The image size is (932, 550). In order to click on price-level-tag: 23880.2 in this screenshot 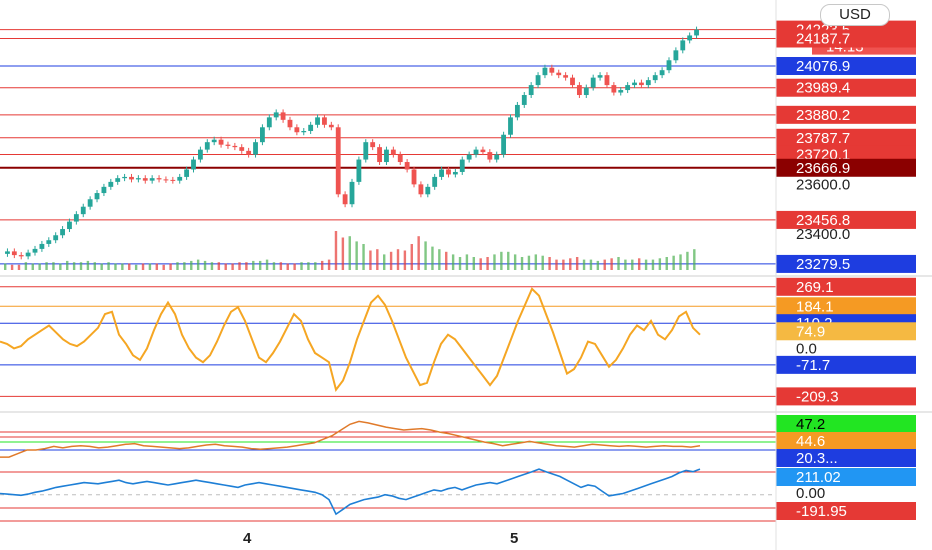, I will do `click(823, 115)`.